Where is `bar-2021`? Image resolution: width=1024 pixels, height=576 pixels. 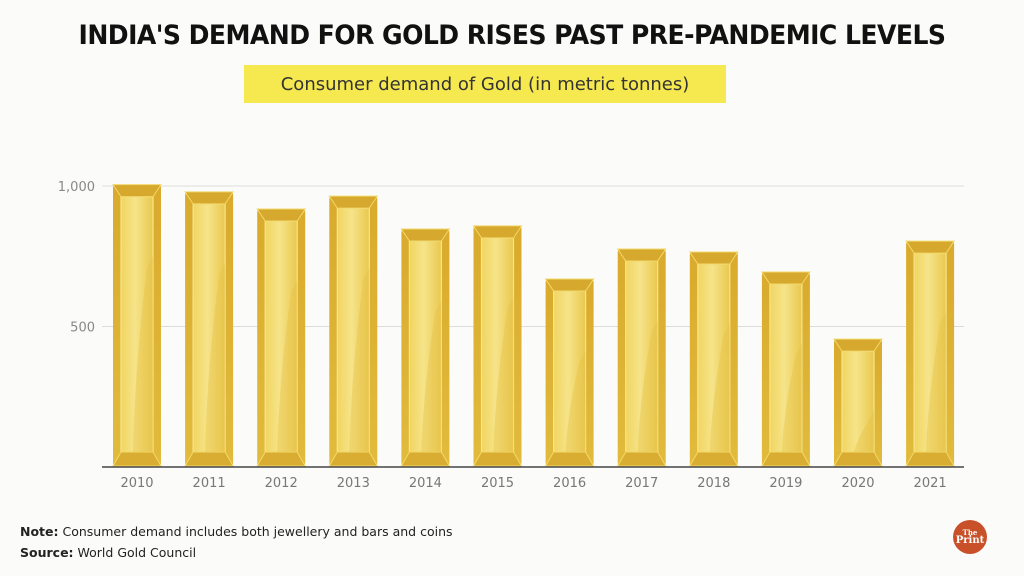
bar-2021 is located at coordinates (930, 353).